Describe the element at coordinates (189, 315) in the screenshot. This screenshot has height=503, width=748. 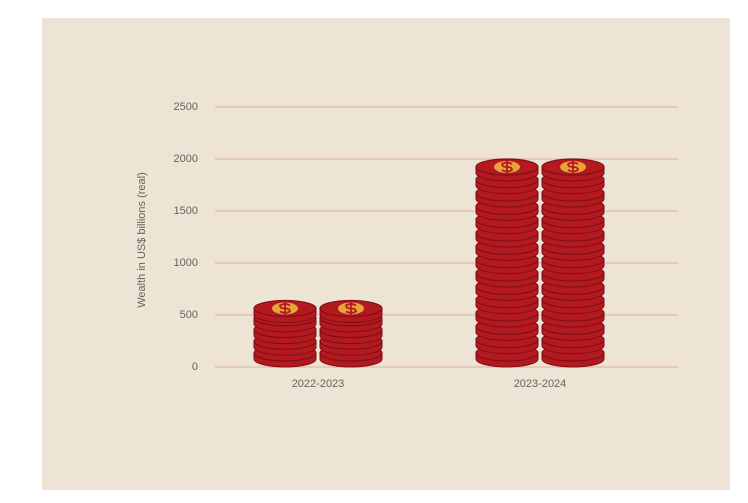
I see `y-tick-label: 500` at that location.